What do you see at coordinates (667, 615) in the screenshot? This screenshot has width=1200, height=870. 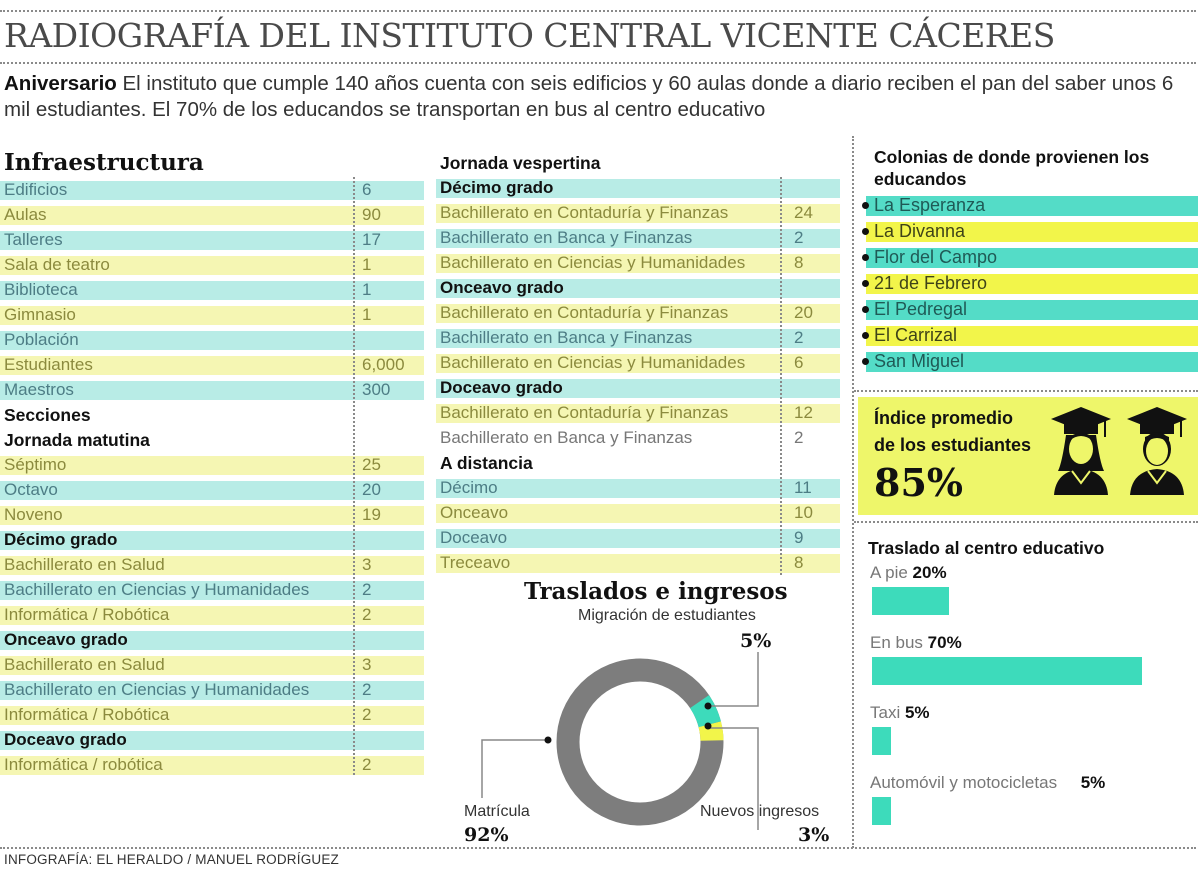 I see `donut-subtitle: Migración de estudiantes` at bounding box center [667, 615].